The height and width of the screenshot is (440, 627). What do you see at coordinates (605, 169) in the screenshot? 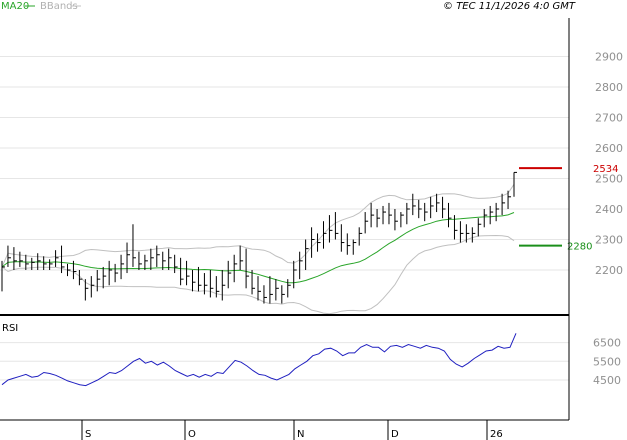
I see `resistance-label: 2534` at bounding box center [605, 169].